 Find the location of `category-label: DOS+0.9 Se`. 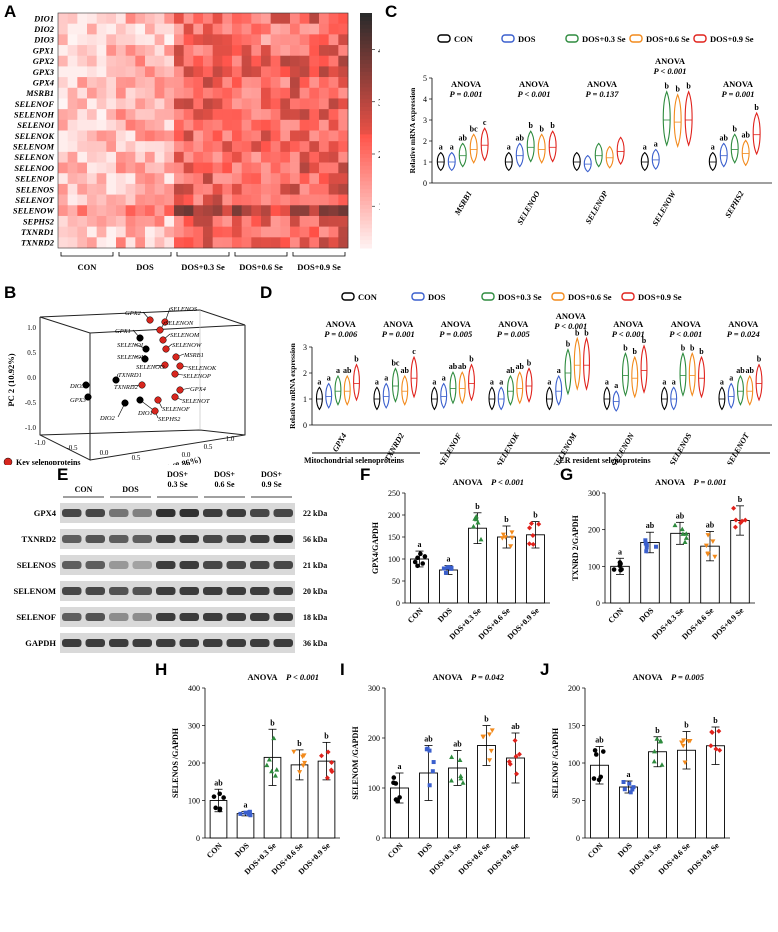

category-label: DOS+0.9 Se is located at coordinates (524, 624).